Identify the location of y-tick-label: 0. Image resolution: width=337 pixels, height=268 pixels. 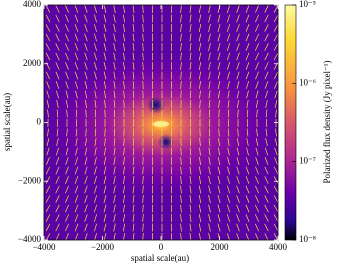
(39, 122).